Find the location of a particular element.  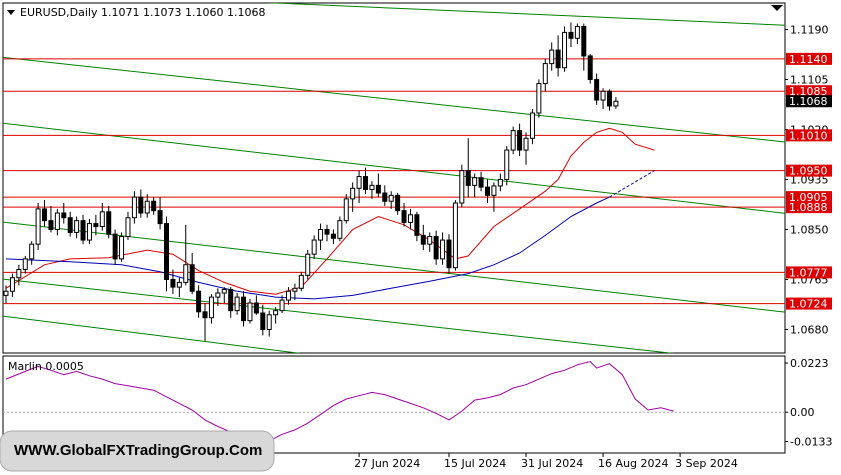

watermark-badge is located at coordinates (137, 451).